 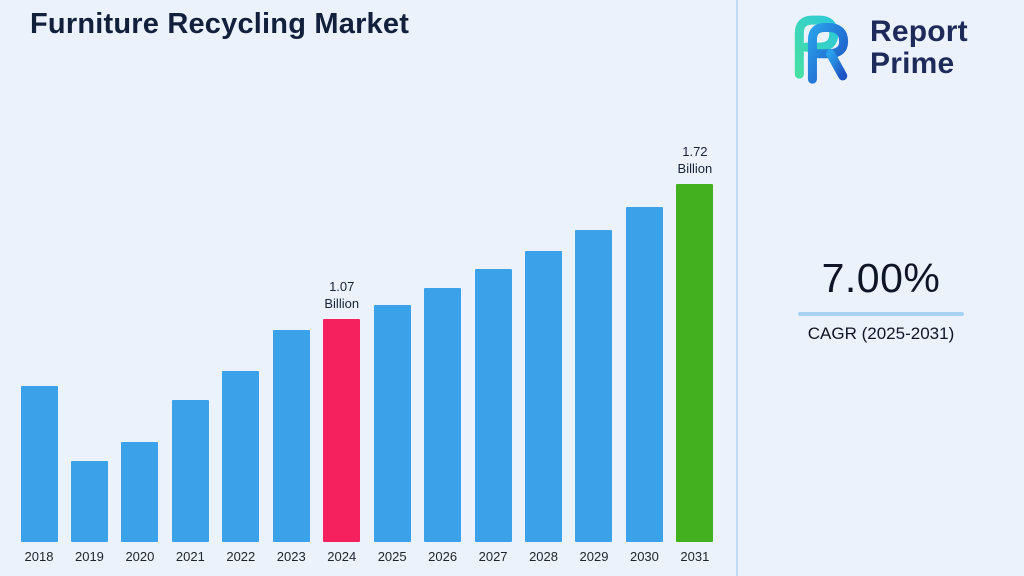 What do you see at coordinates (241, 556) in the screenshot?
I see `x-axis-label: 2022` at bounding box center [241, 556].